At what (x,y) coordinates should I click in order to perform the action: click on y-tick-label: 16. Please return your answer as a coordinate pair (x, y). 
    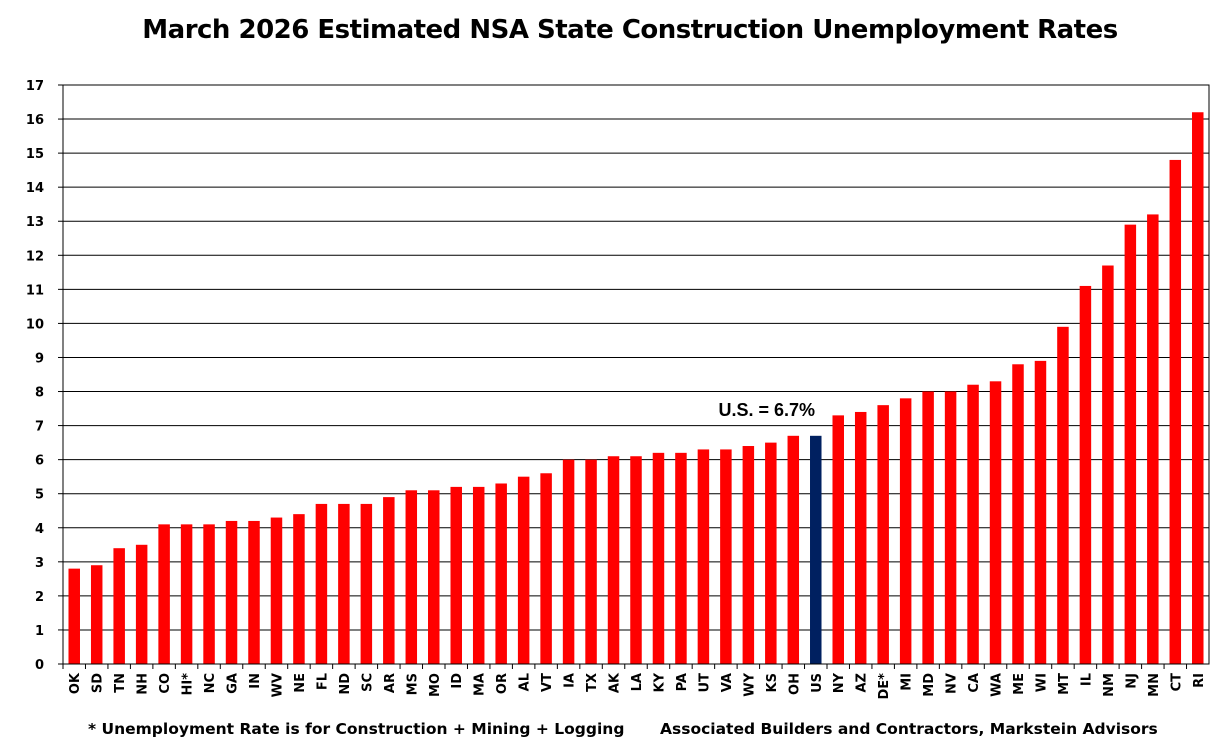
    Looking at the image, I should click on (35, 120).